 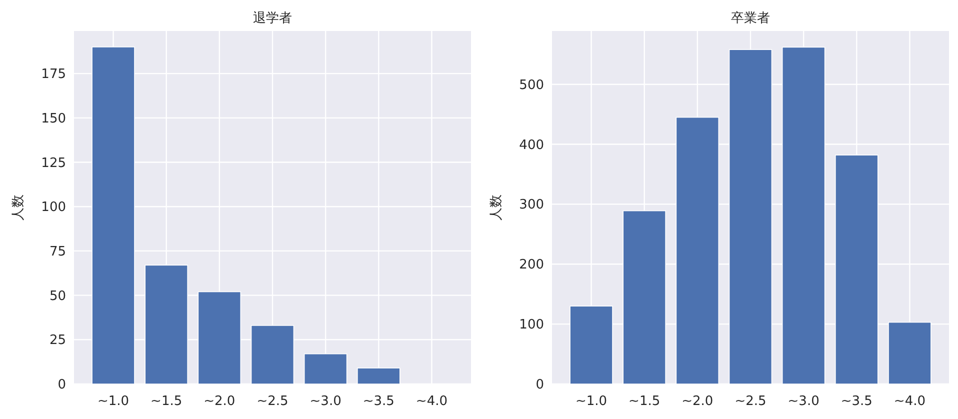 What do you see at coordinates (53, 74) in the screenshot?
I see `y-tick-label: 175` at bounding box center [53, 74].